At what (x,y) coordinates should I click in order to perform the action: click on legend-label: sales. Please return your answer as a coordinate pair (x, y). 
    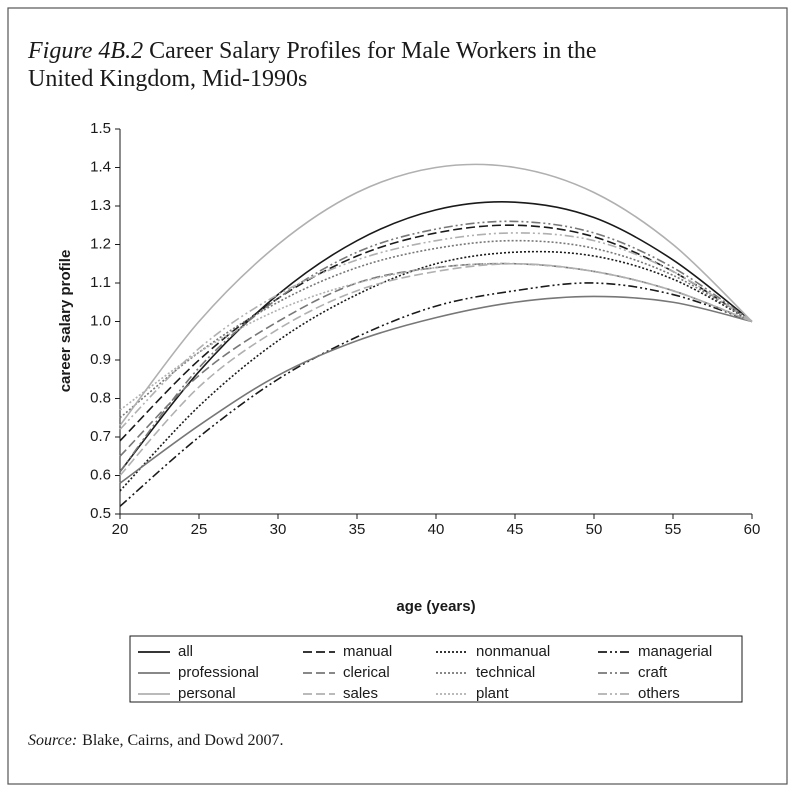
    Looking at the image, I should click on (360, 693).